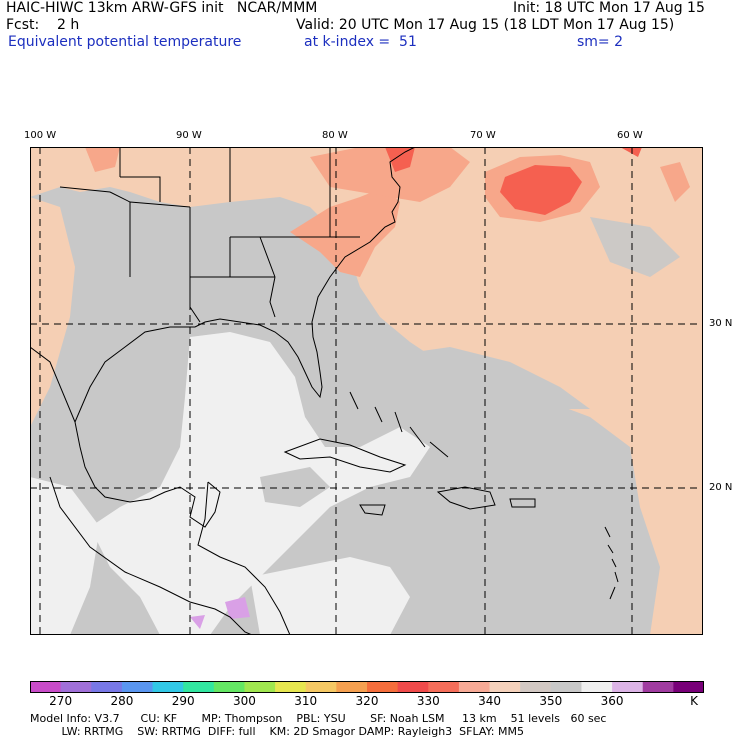 The width and height of the screenshot is (740, 740). What do you see at coordinates (345, 232) in the screenshot?
I see `salmon-carolinas` at bounding box center [345, 232].